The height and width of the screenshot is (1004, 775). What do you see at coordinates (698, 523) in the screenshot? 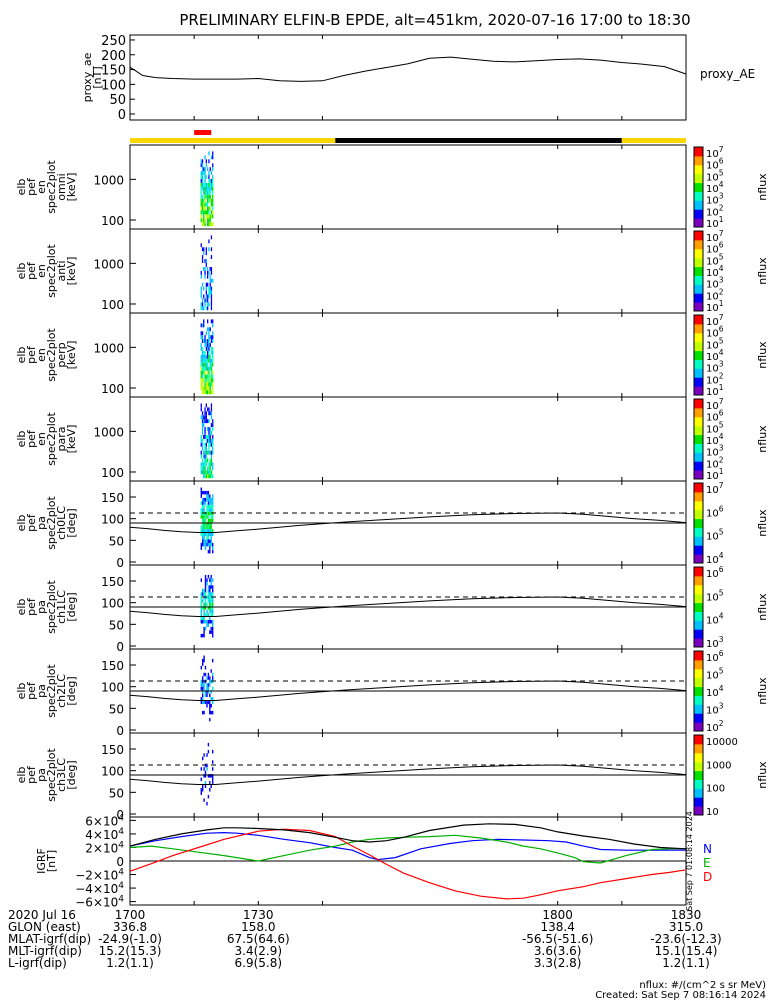
I see `colorbar-frame` at bounding box center [698, 523].